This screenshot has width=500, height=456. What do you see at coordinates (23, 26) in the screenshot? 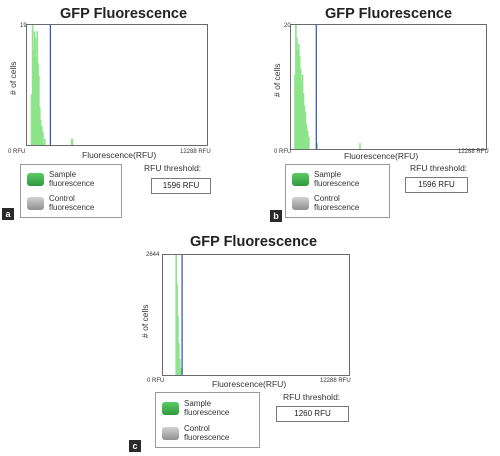
I see `y-max-label: 19` at bounding box center [23, 26].